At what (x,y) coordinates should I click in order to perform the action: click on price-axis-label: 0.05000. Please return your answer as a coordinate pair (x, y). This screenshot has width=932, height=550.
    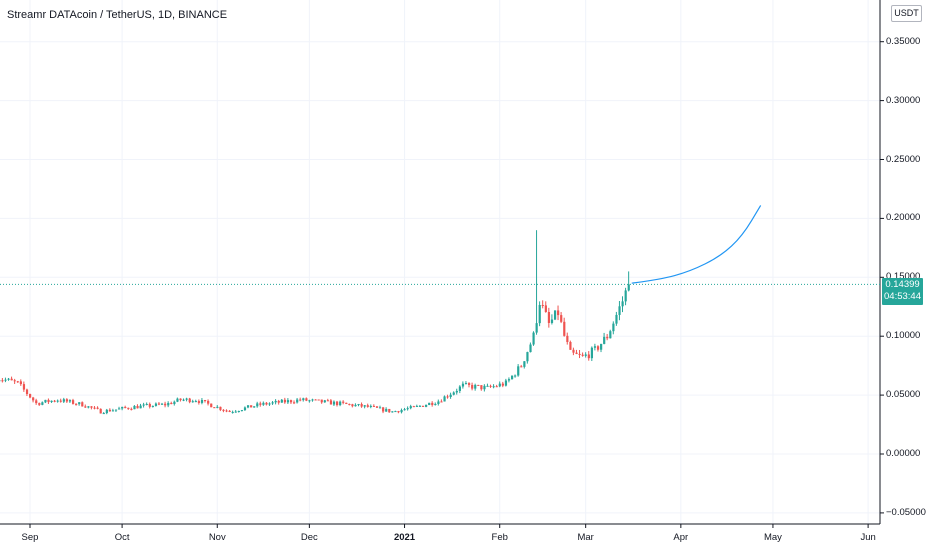
    Looking at the image, I should click on (903, 395).